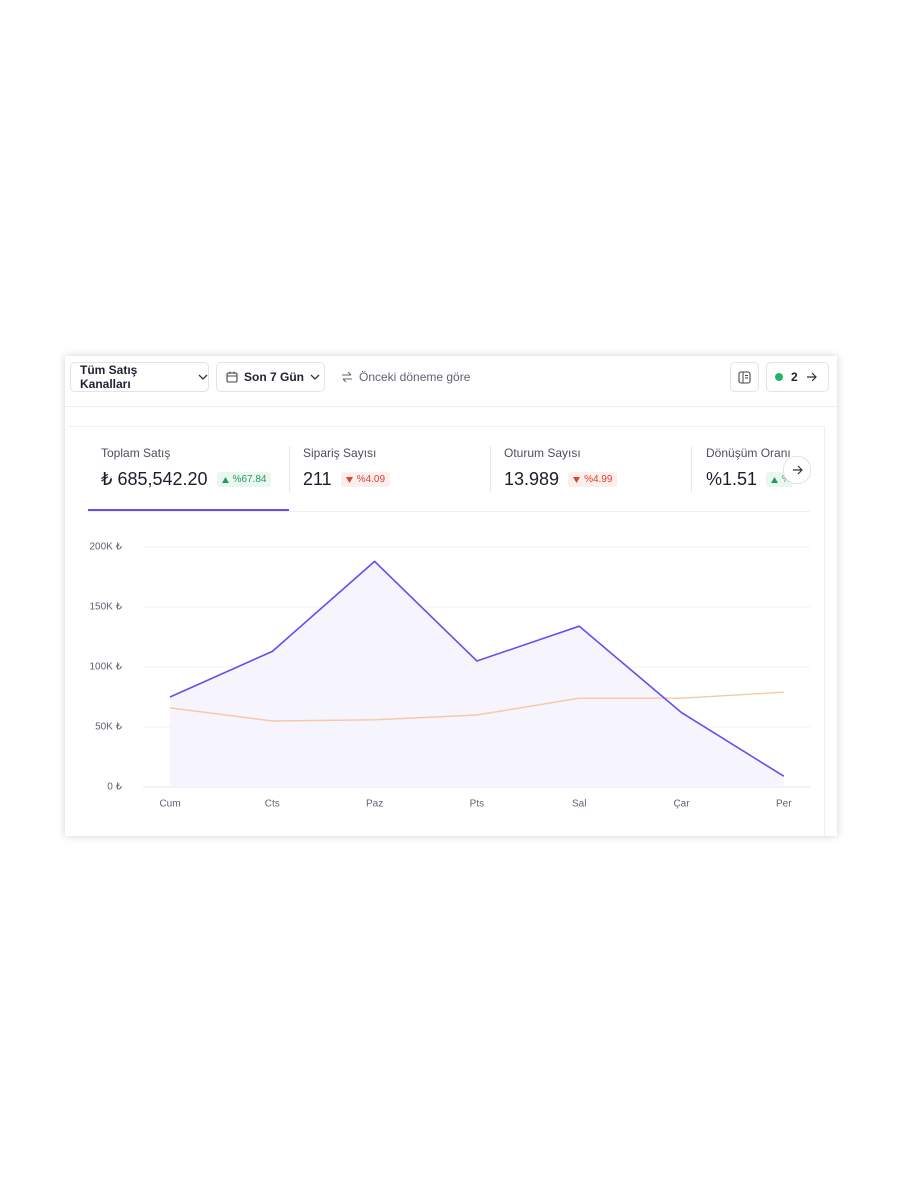 The height and width of the screenshot is (1200, 900). Describe the element at coordinates (274, 377) in the screenshot. I see `date-filter: Son 7 Gün` at that location.